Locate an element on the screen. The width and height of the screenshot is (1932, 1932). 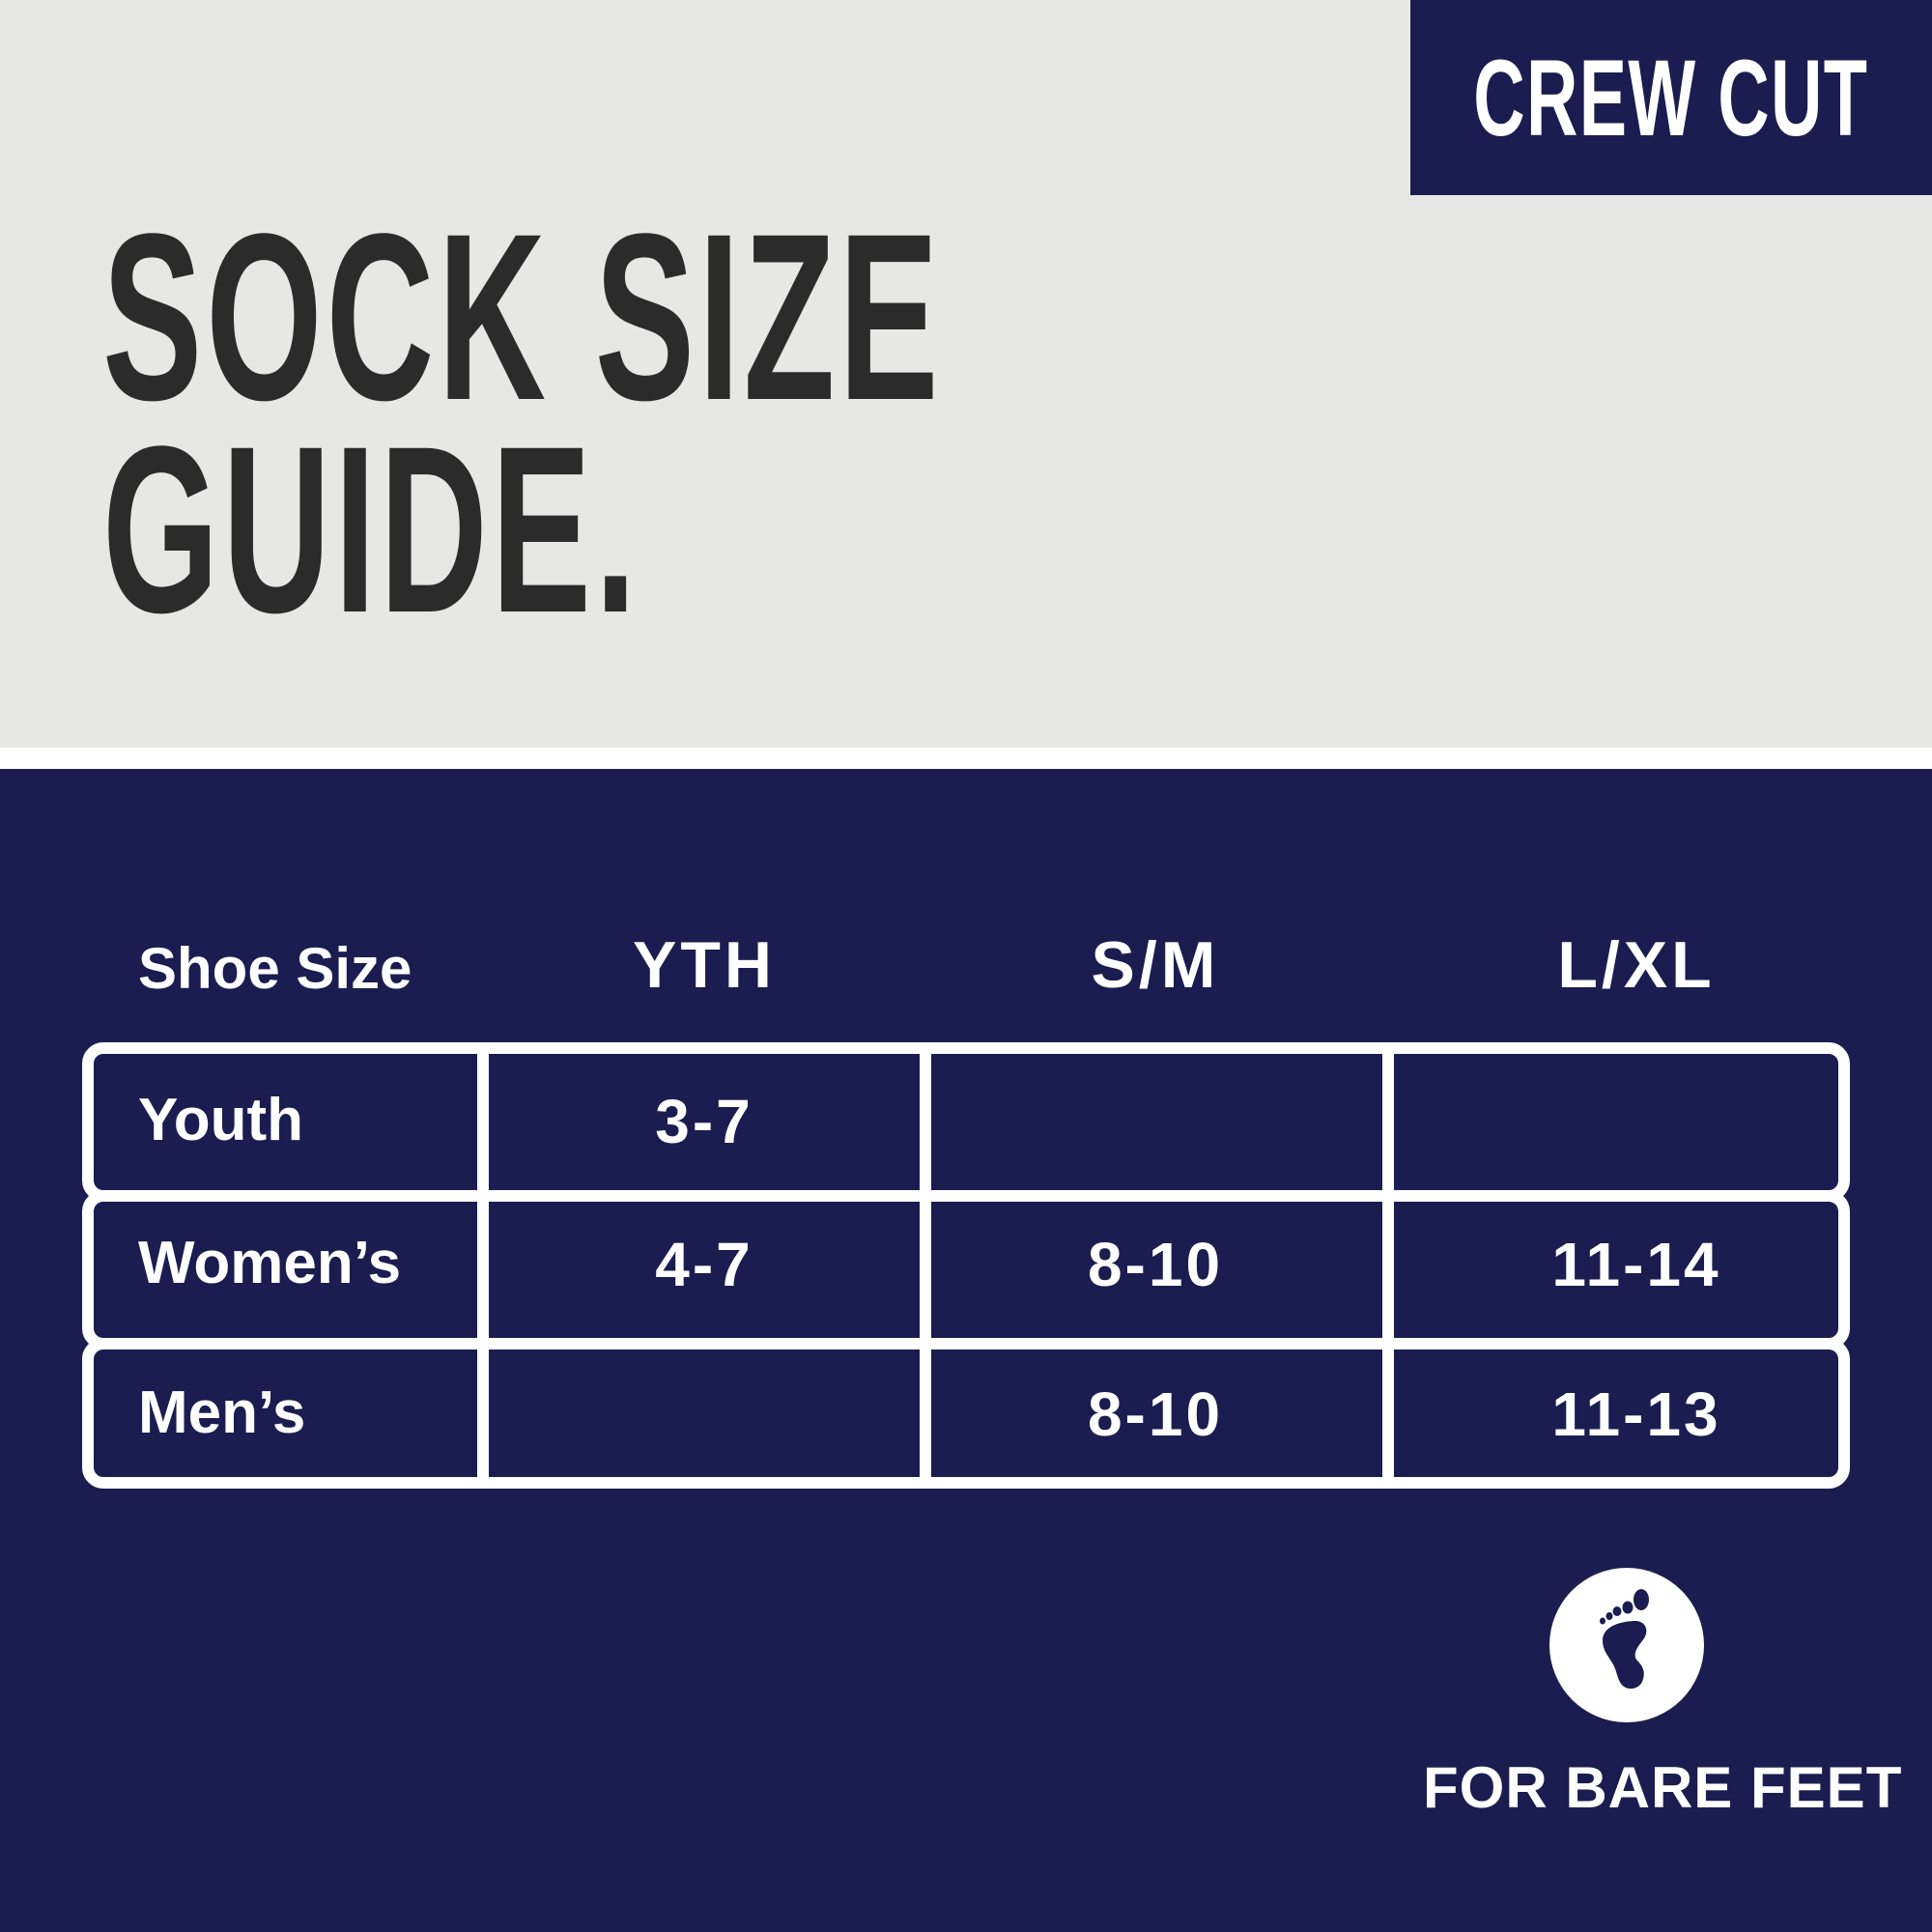
bare-foot-icon is located at coordinates (1626, 1645).